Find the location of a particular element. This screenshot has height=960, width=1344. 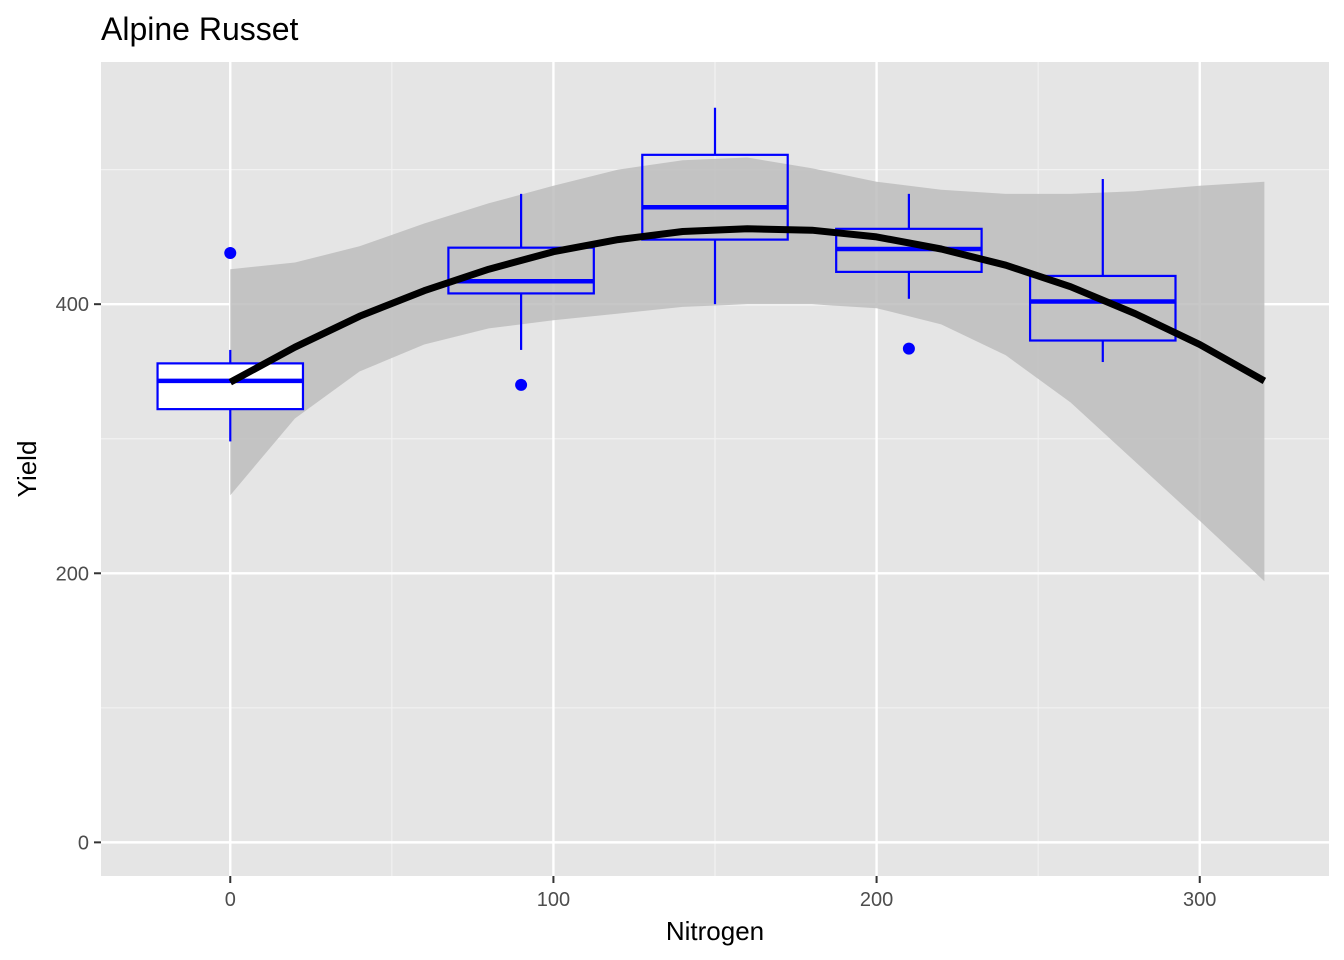

x-axis-title: Nitrogen is located at coordinates (715, 931).